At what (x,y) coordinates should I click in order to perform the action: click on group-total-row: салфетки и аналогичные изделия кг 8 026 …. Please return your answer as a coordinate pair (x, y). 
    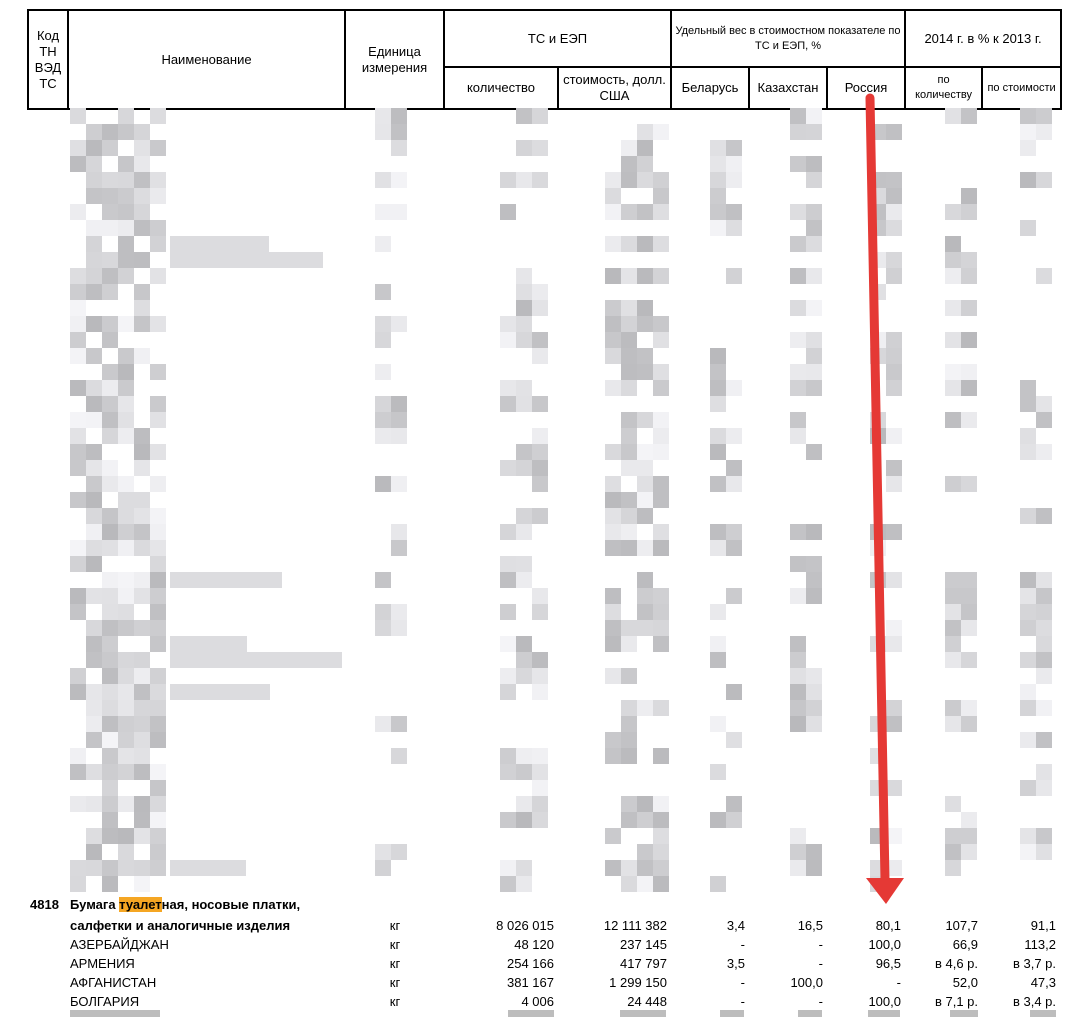
    Looking at the image, I should click on (545, 925).